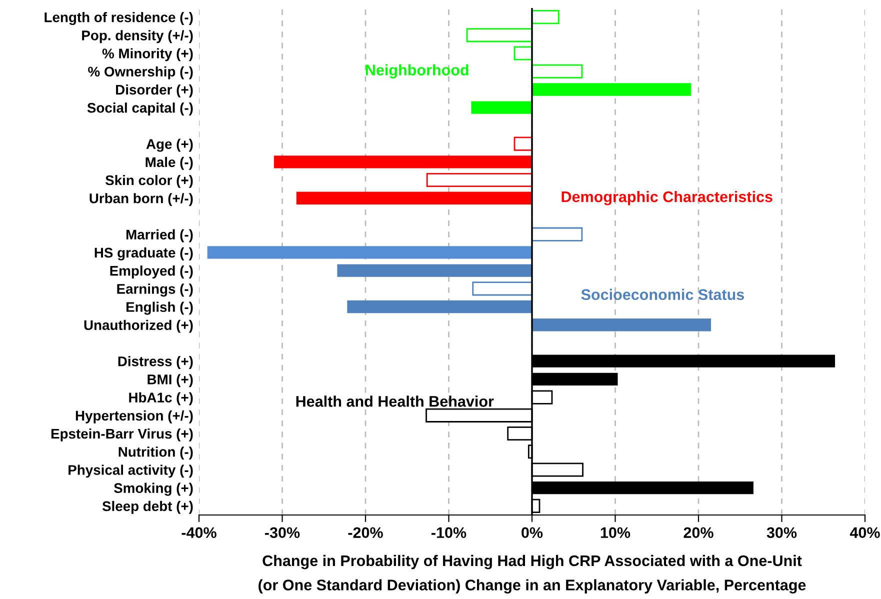  Describe the element at coordinates (138, 326) in the screenshot. I see `y-tick-label: Unauthorized (+)` at that location.